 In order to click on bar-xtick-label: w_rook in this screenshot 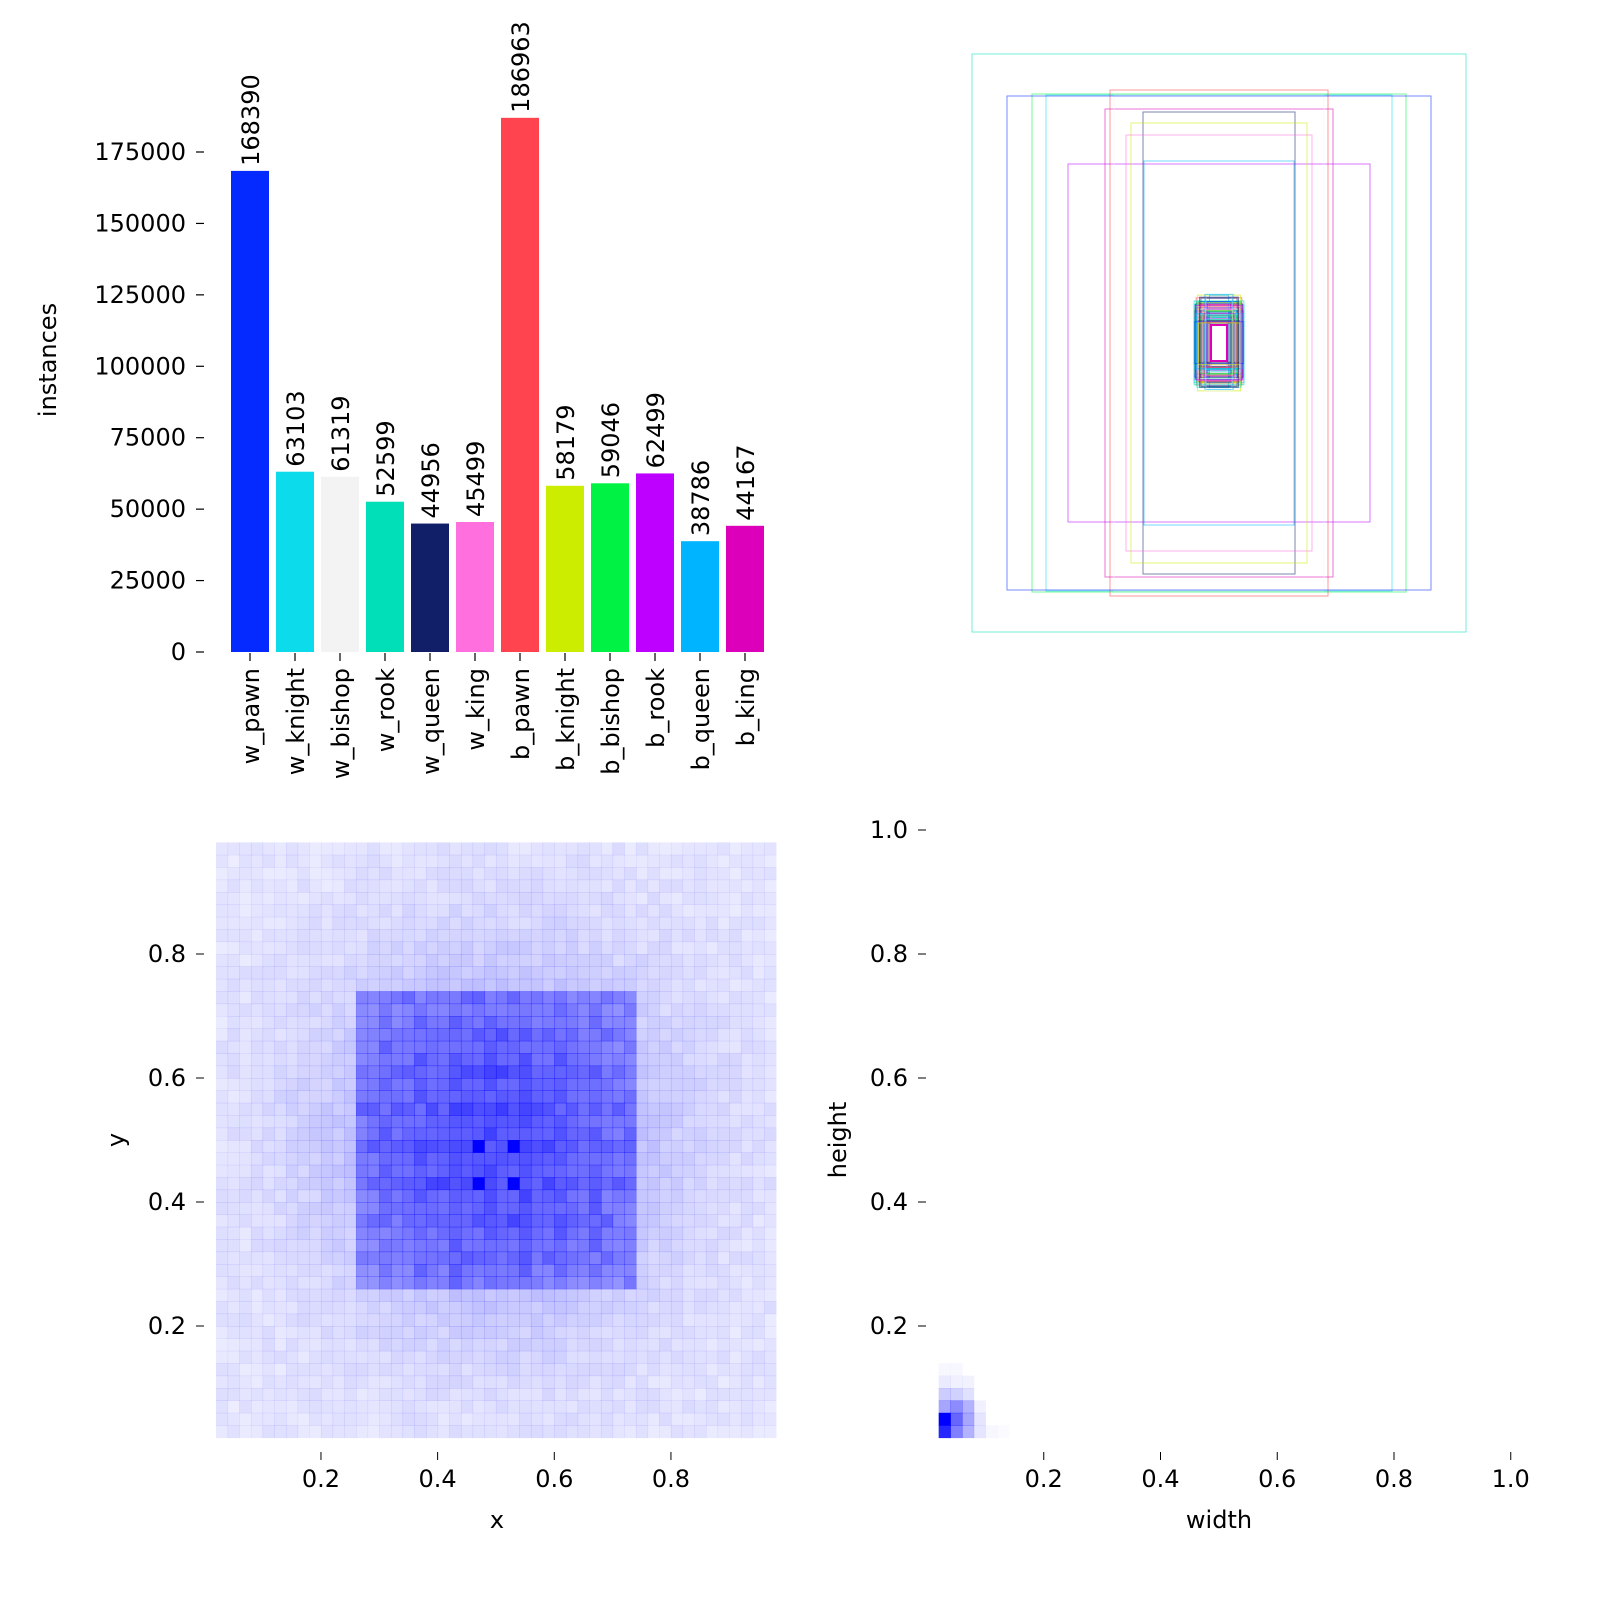, I will do `click(386, 710)`.